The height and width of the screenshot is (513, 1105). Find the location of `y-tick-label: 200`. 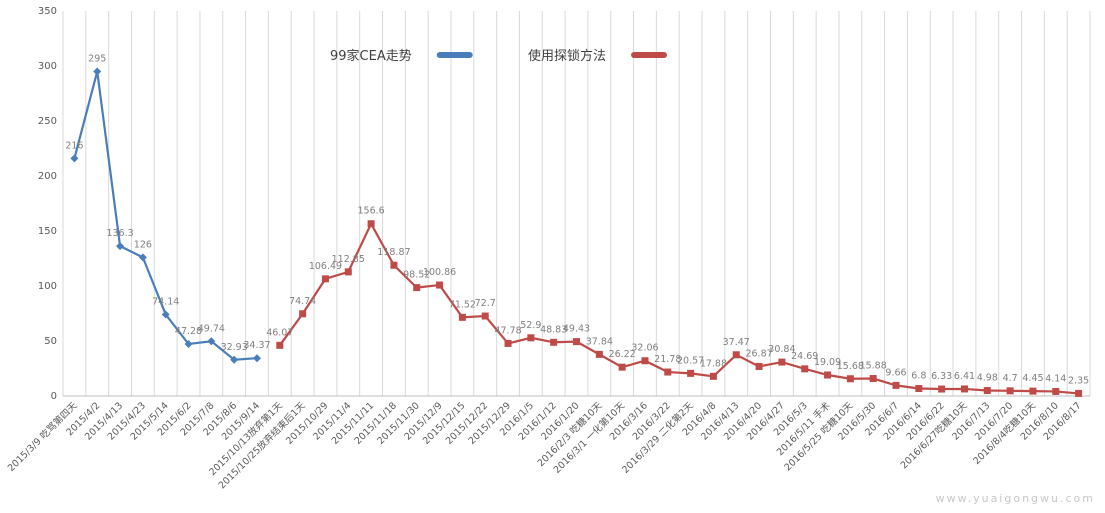

y-tick-label: 200 is located at coordinates (47, 176).